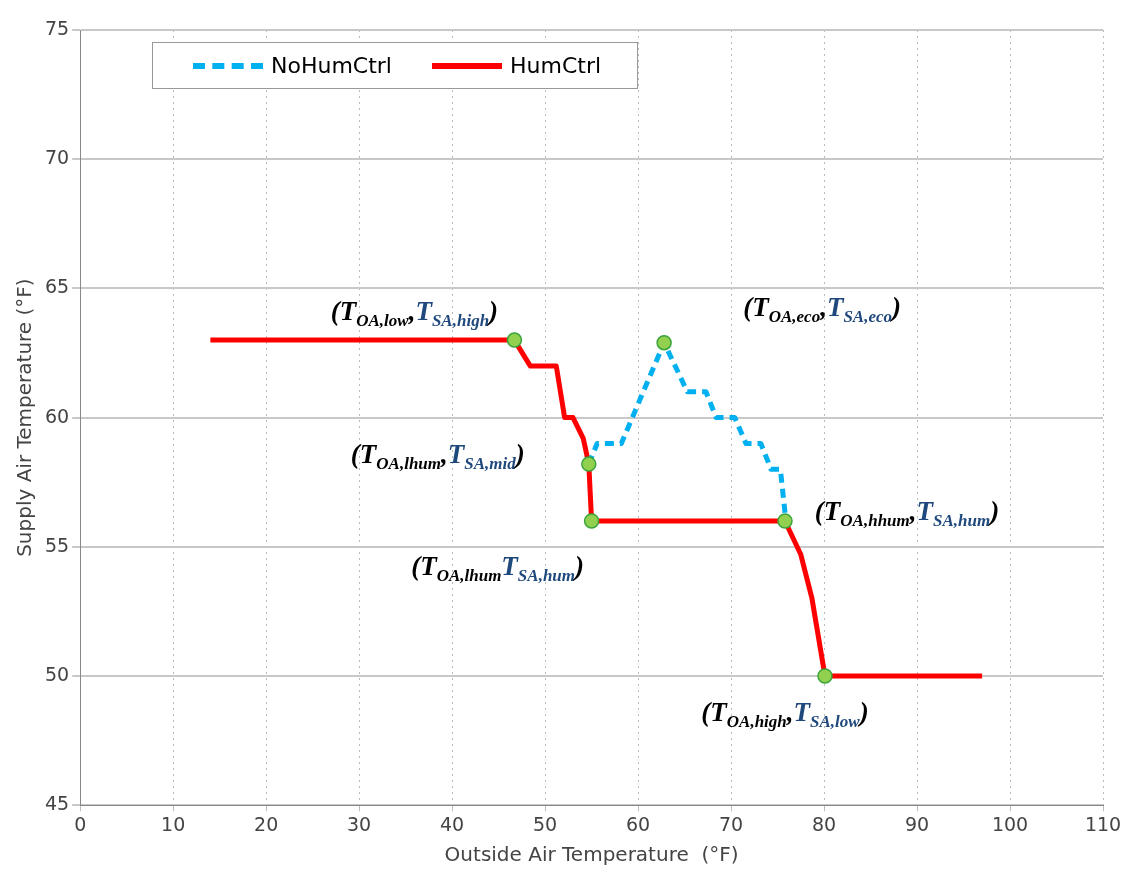 This screenshot has width=1133, height=876. I want to click on y-tick-label: 55, so click(57, 544).